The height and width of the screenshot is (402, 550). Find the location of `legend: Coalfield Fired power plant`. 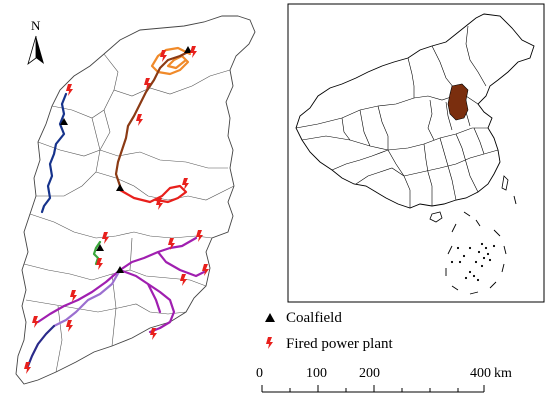

legend: Coalfield Fired power plant is located at coordinates (329, 331).